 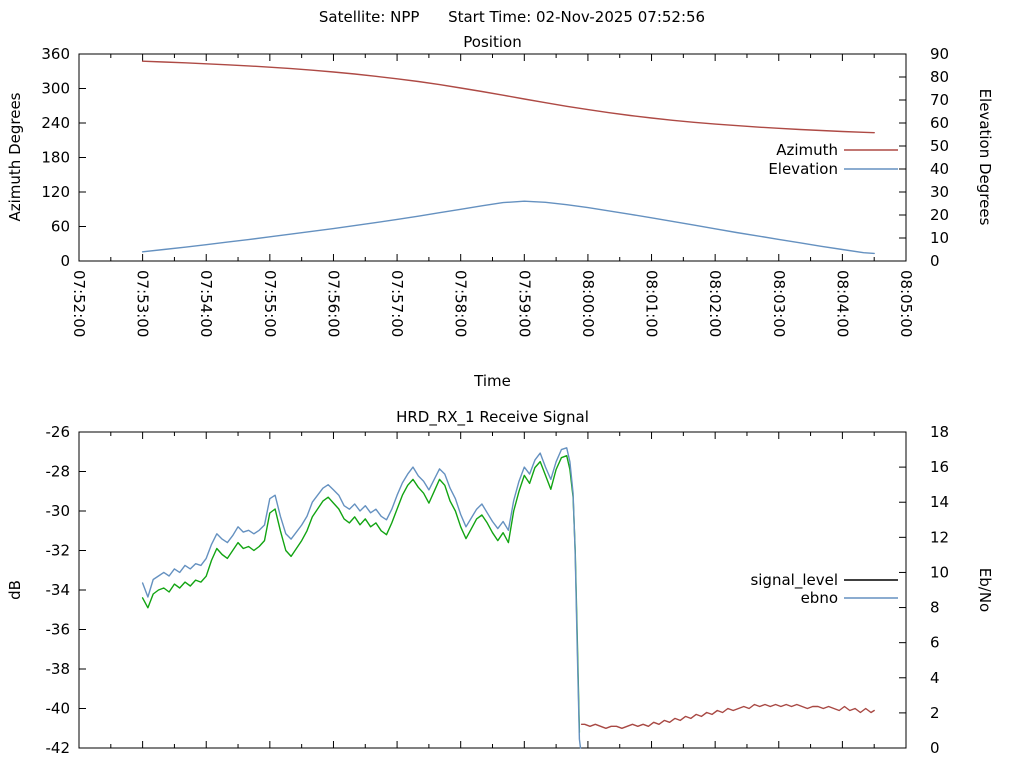 What do you see at coordinates (206, 303) in the screenshot?
I see `x-tick-label: 07:54:00` at bounding box center [206, 303].